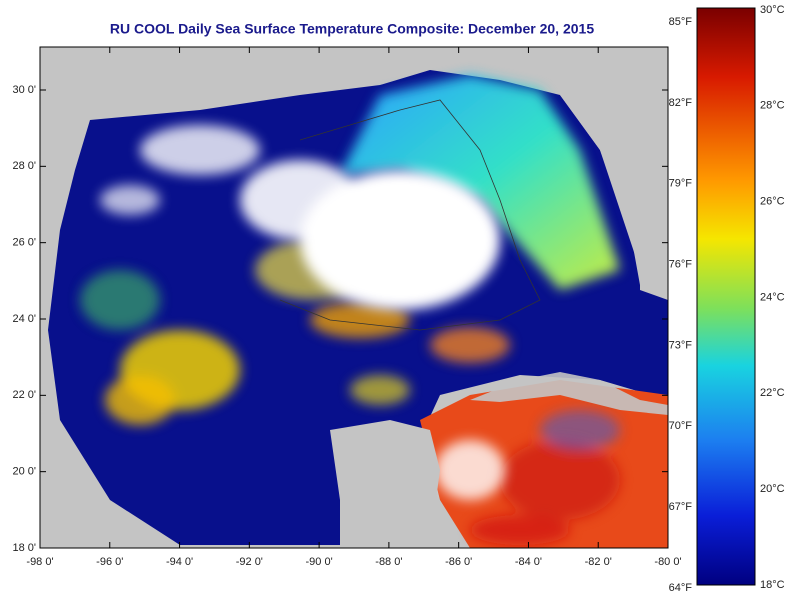  What do you see at coordinates (458, 562) in the screenshot?
I see `lon-label: -86 0'` at bounding box center [458, 562].